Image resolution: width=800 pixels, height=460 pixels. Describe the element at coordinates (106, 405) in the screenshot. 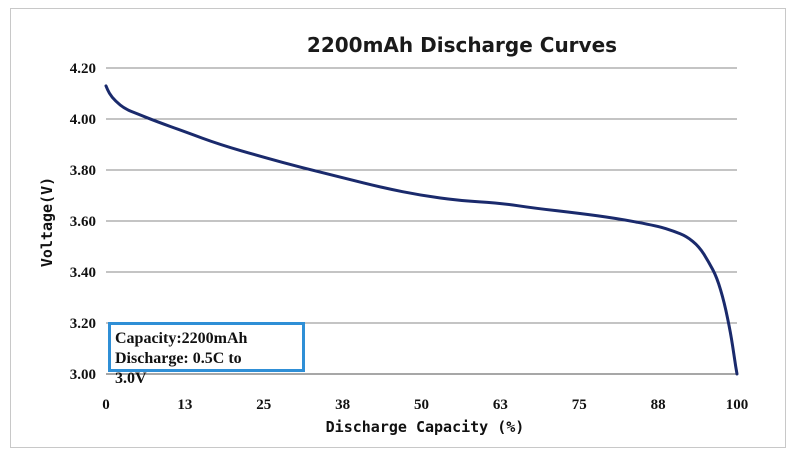

I see `x-tick-label: 0` at that location.